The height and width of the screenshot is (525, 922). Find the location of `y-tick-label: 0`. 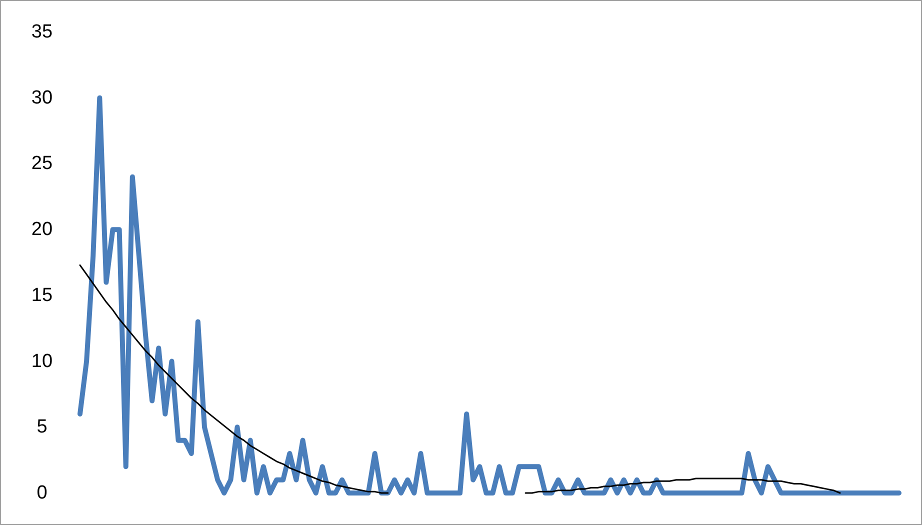

y-tick-label: 0 is located at coordinates (42, 493).